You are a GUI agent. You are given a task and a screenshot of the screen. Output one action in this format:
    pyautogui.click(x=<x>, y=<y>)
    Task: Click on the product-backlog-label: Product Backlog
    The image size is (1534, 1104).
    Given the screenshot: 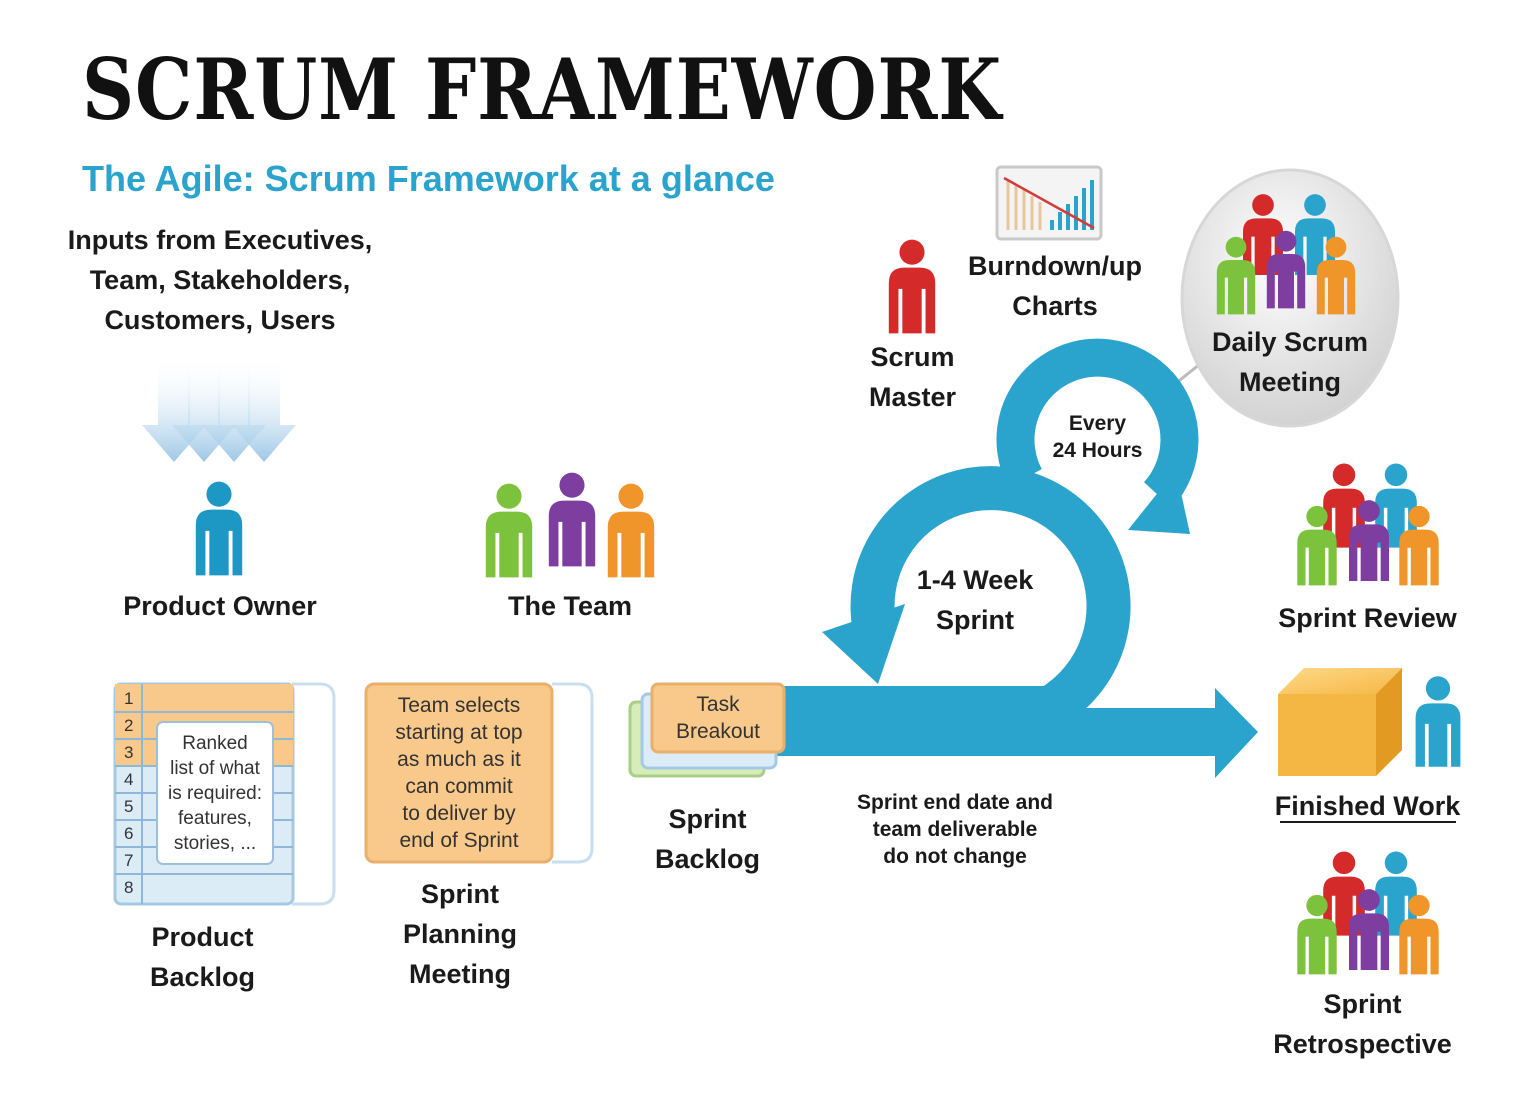 What is the action you would take?
    pyautogui.click(x=202, y=957)
    